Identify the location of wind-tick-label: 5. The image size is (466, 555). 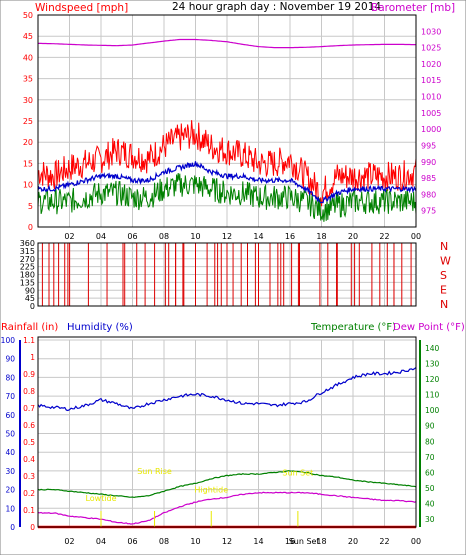
(30, 206).